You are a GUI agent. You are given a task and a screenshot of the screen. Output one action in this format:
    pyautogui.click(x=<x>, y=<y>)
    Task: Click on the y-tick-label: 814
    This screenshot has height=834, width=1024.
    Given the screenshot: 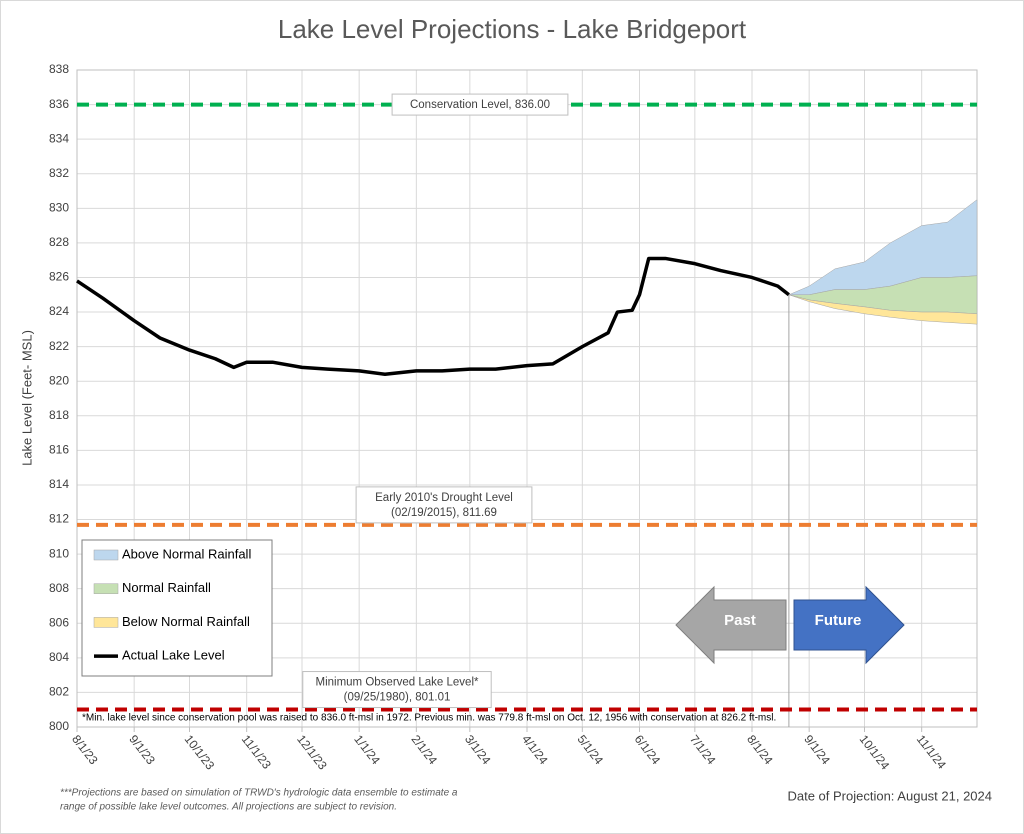 What is the action you would take?
    pyautogui.click(x=59, y=484)
    